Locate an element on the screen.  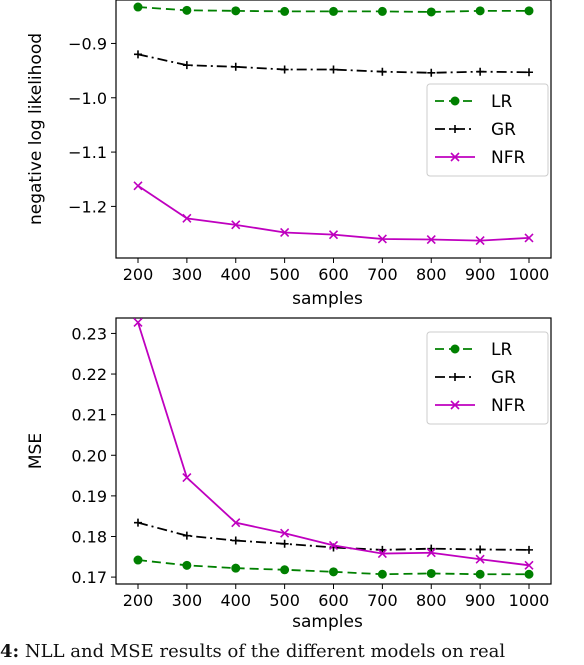
y-tick-label: 0.18 is located at coordinates (89, 536).